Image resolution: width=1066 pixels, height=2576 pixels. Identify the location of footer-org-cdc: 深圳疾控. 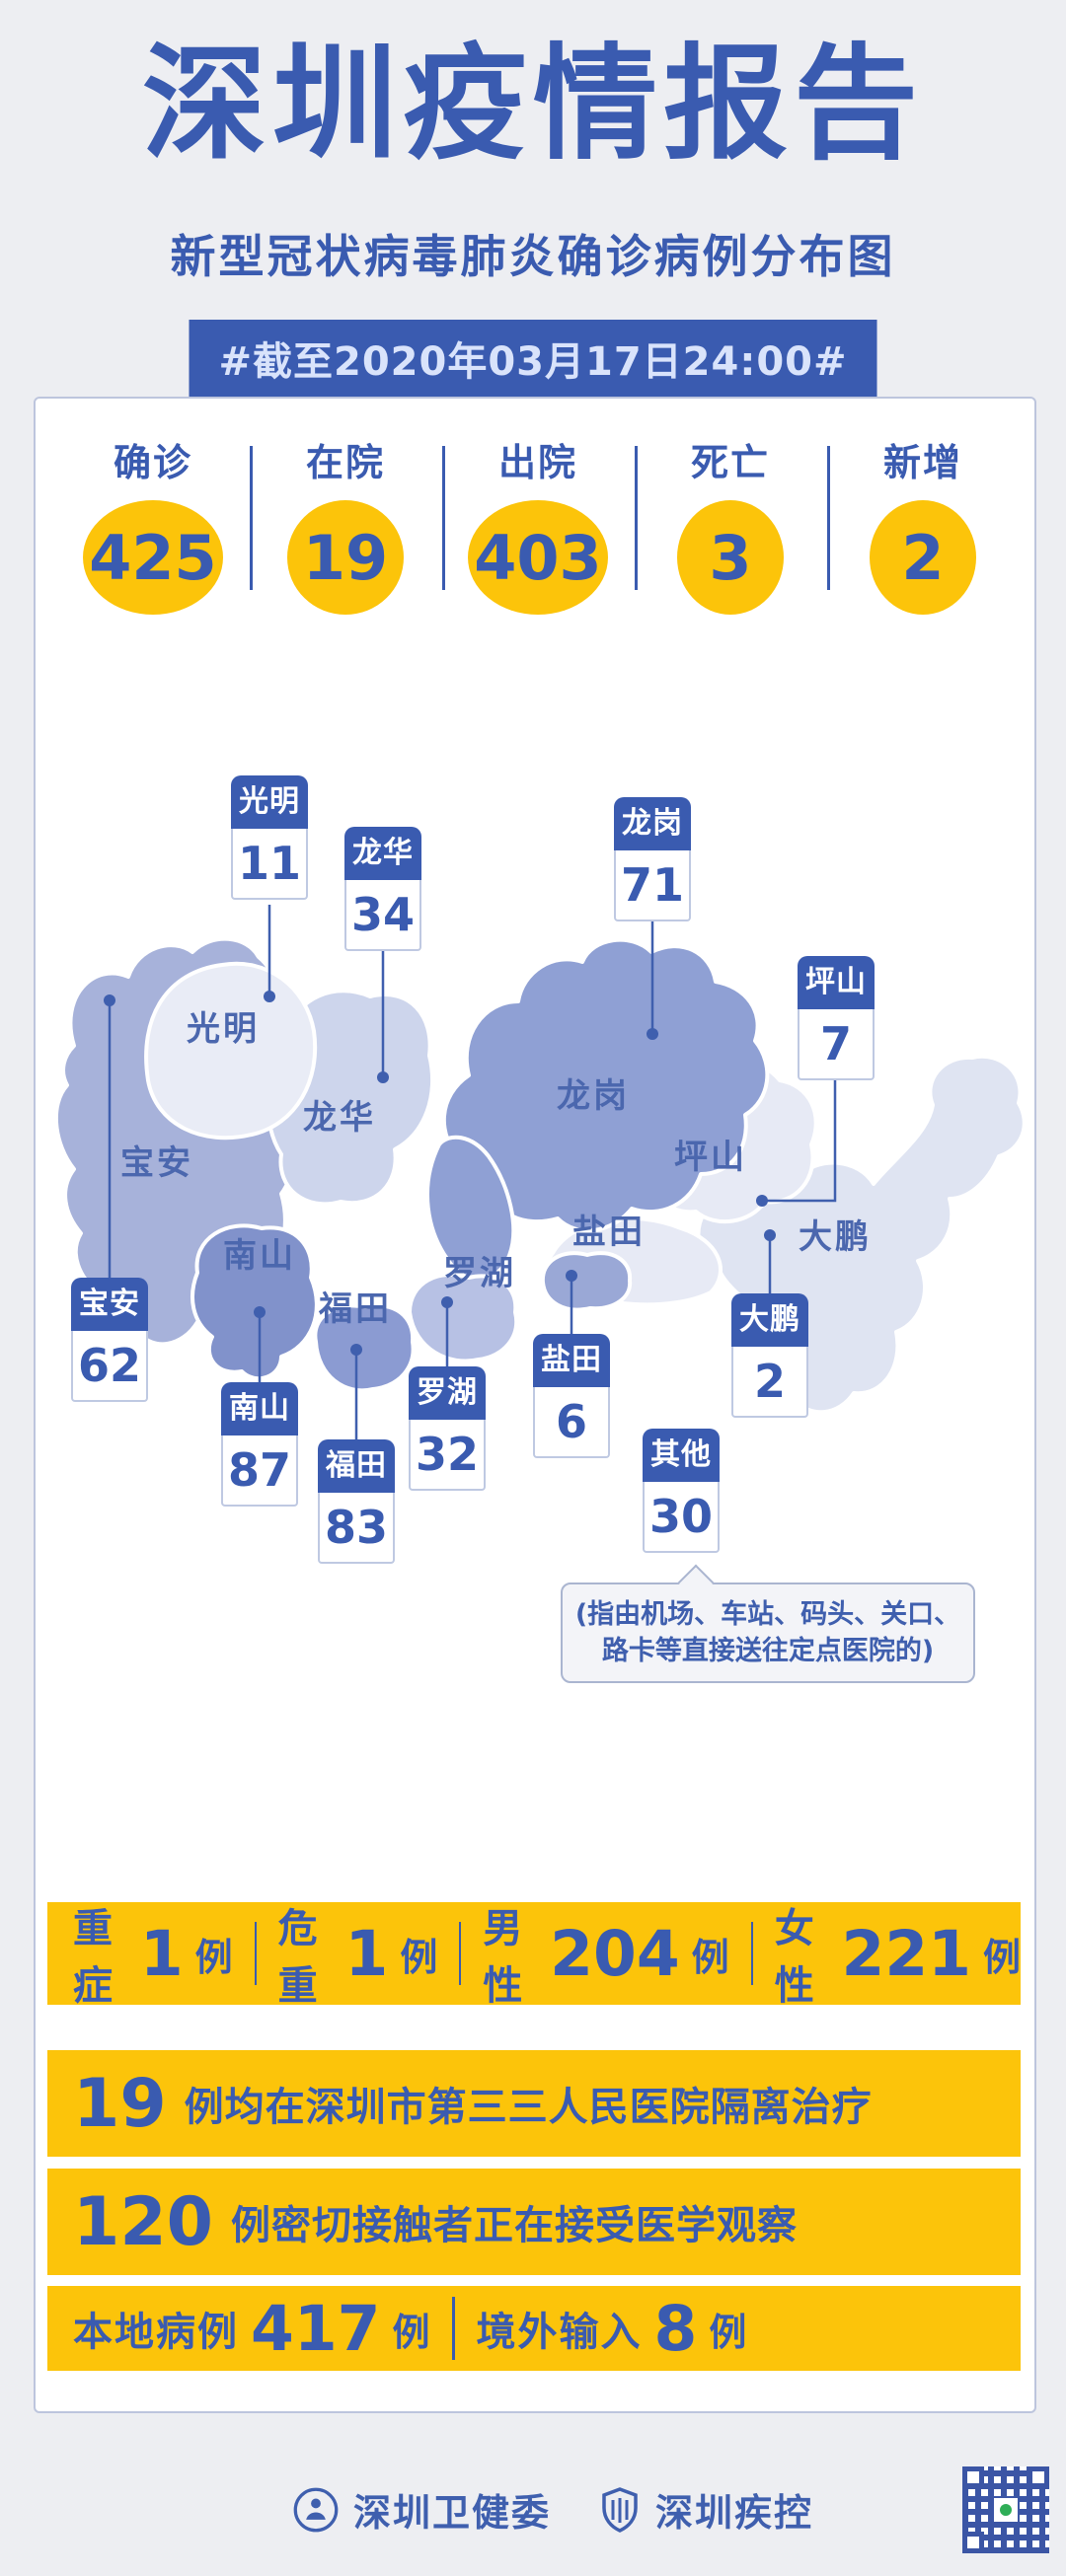
(705, 2509).